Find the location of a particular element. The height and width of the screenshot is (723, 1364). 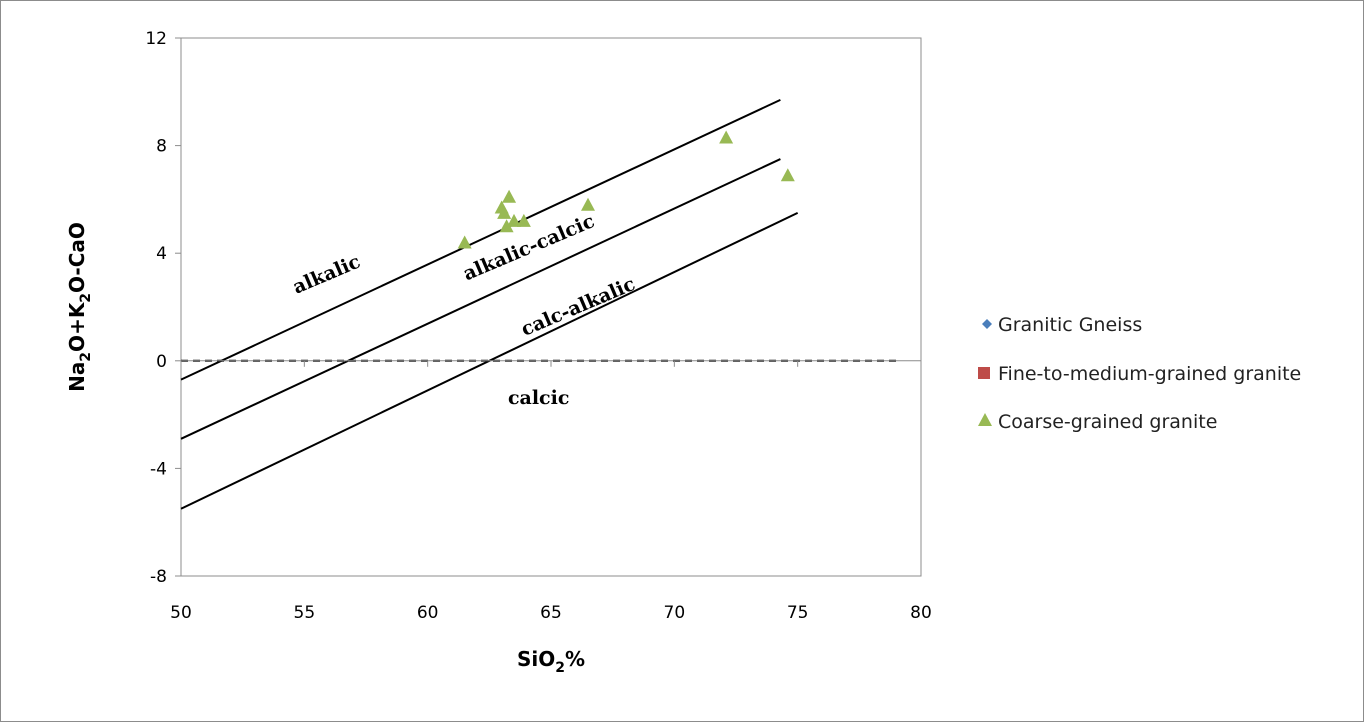

legend-item-granitic-gneiss: Granitic Gneiss is located at coordinates (1062, 325).